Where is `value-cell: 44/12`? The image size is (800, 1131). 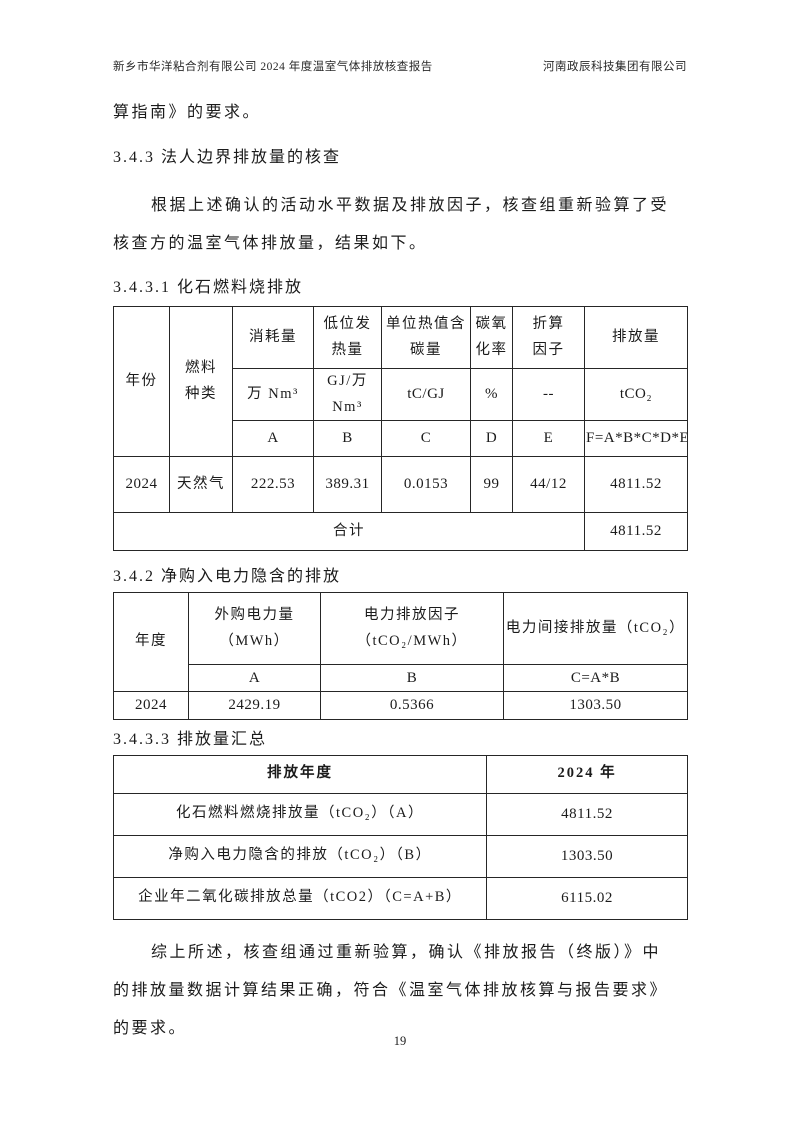
value-cell: 44/12 is located at coordinates (548, 484).